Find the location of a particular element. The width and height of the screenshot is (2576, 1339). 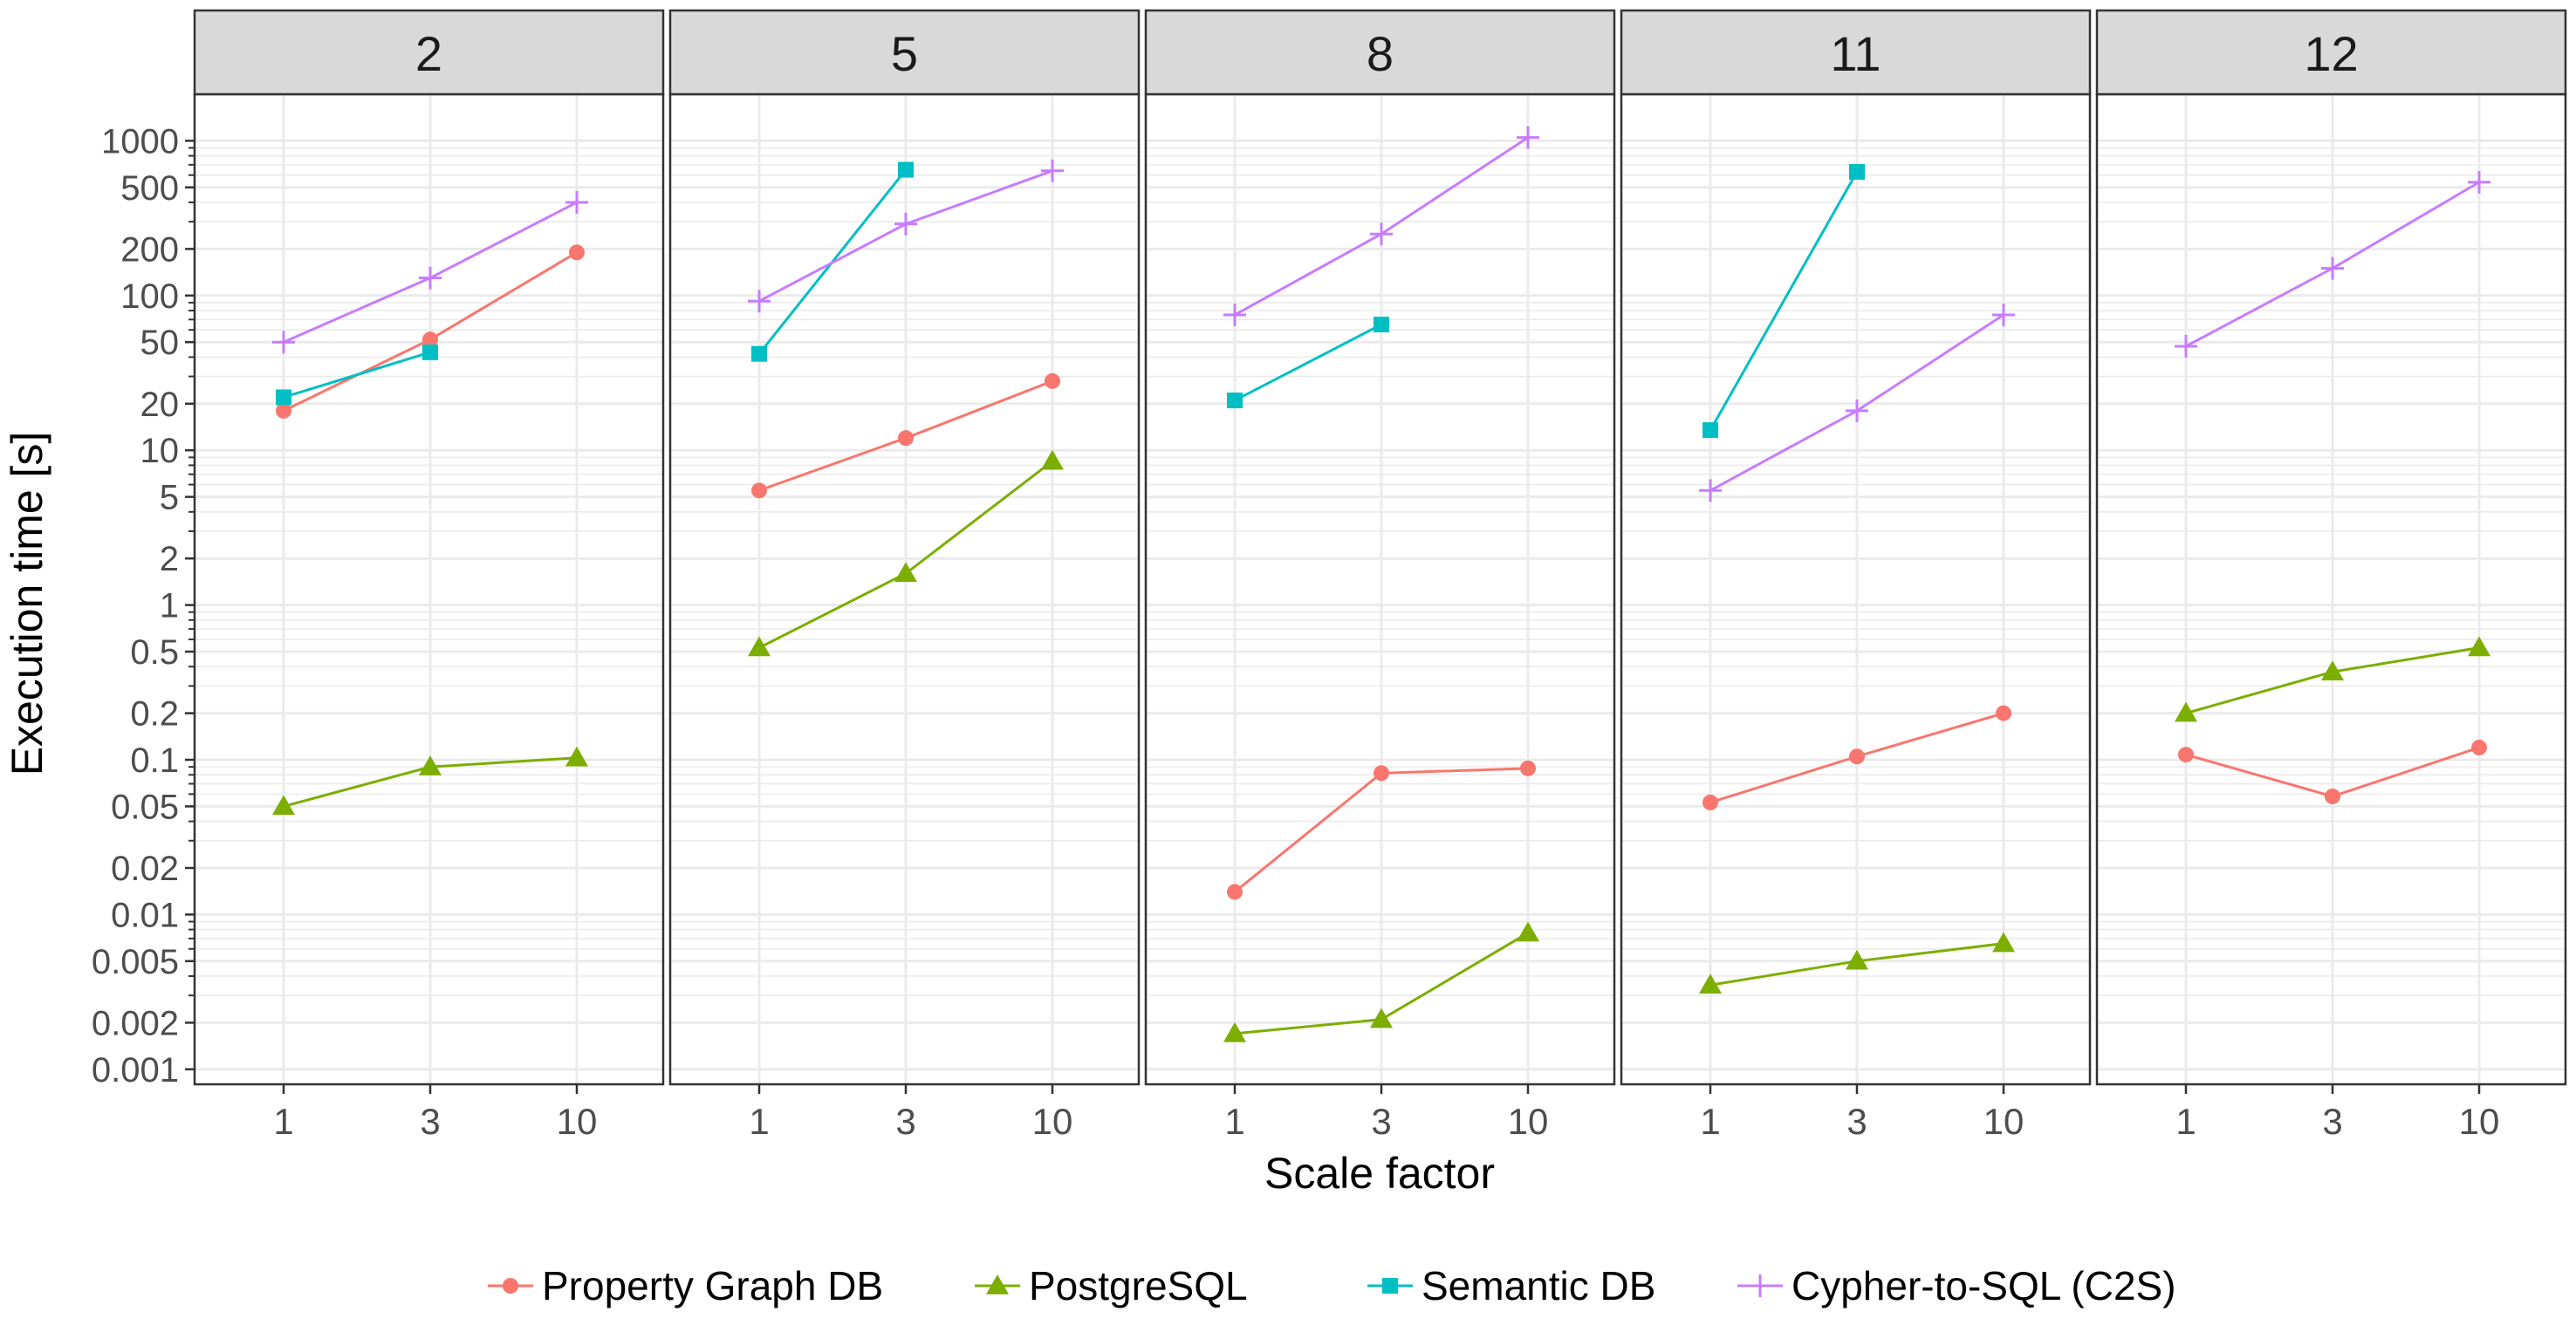

y-tick-label: 0.005 is located at coordinates (135, 962).